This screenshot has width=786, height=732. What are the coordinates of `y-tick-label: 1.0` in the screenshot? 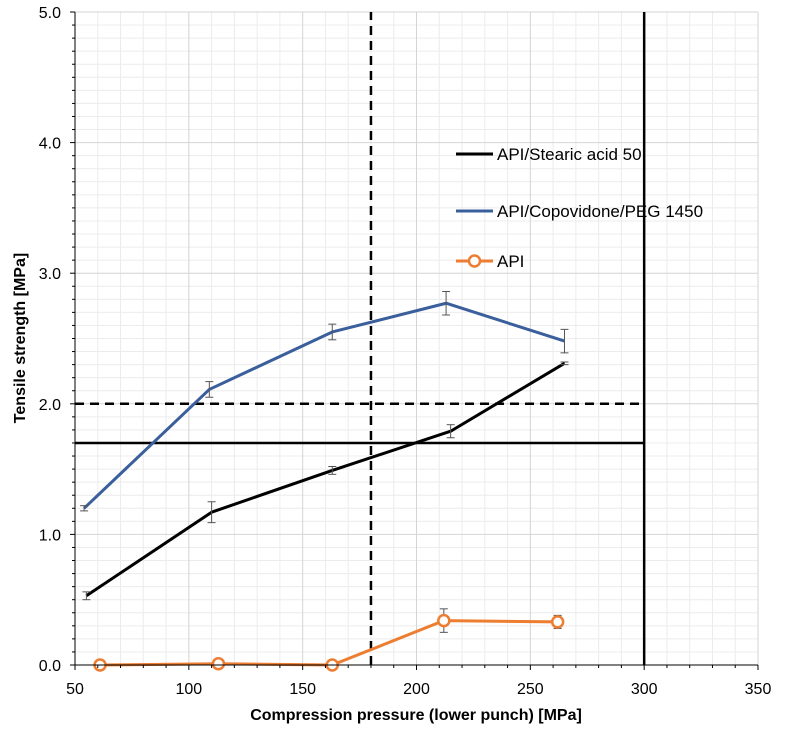 It's located at (50, 535).